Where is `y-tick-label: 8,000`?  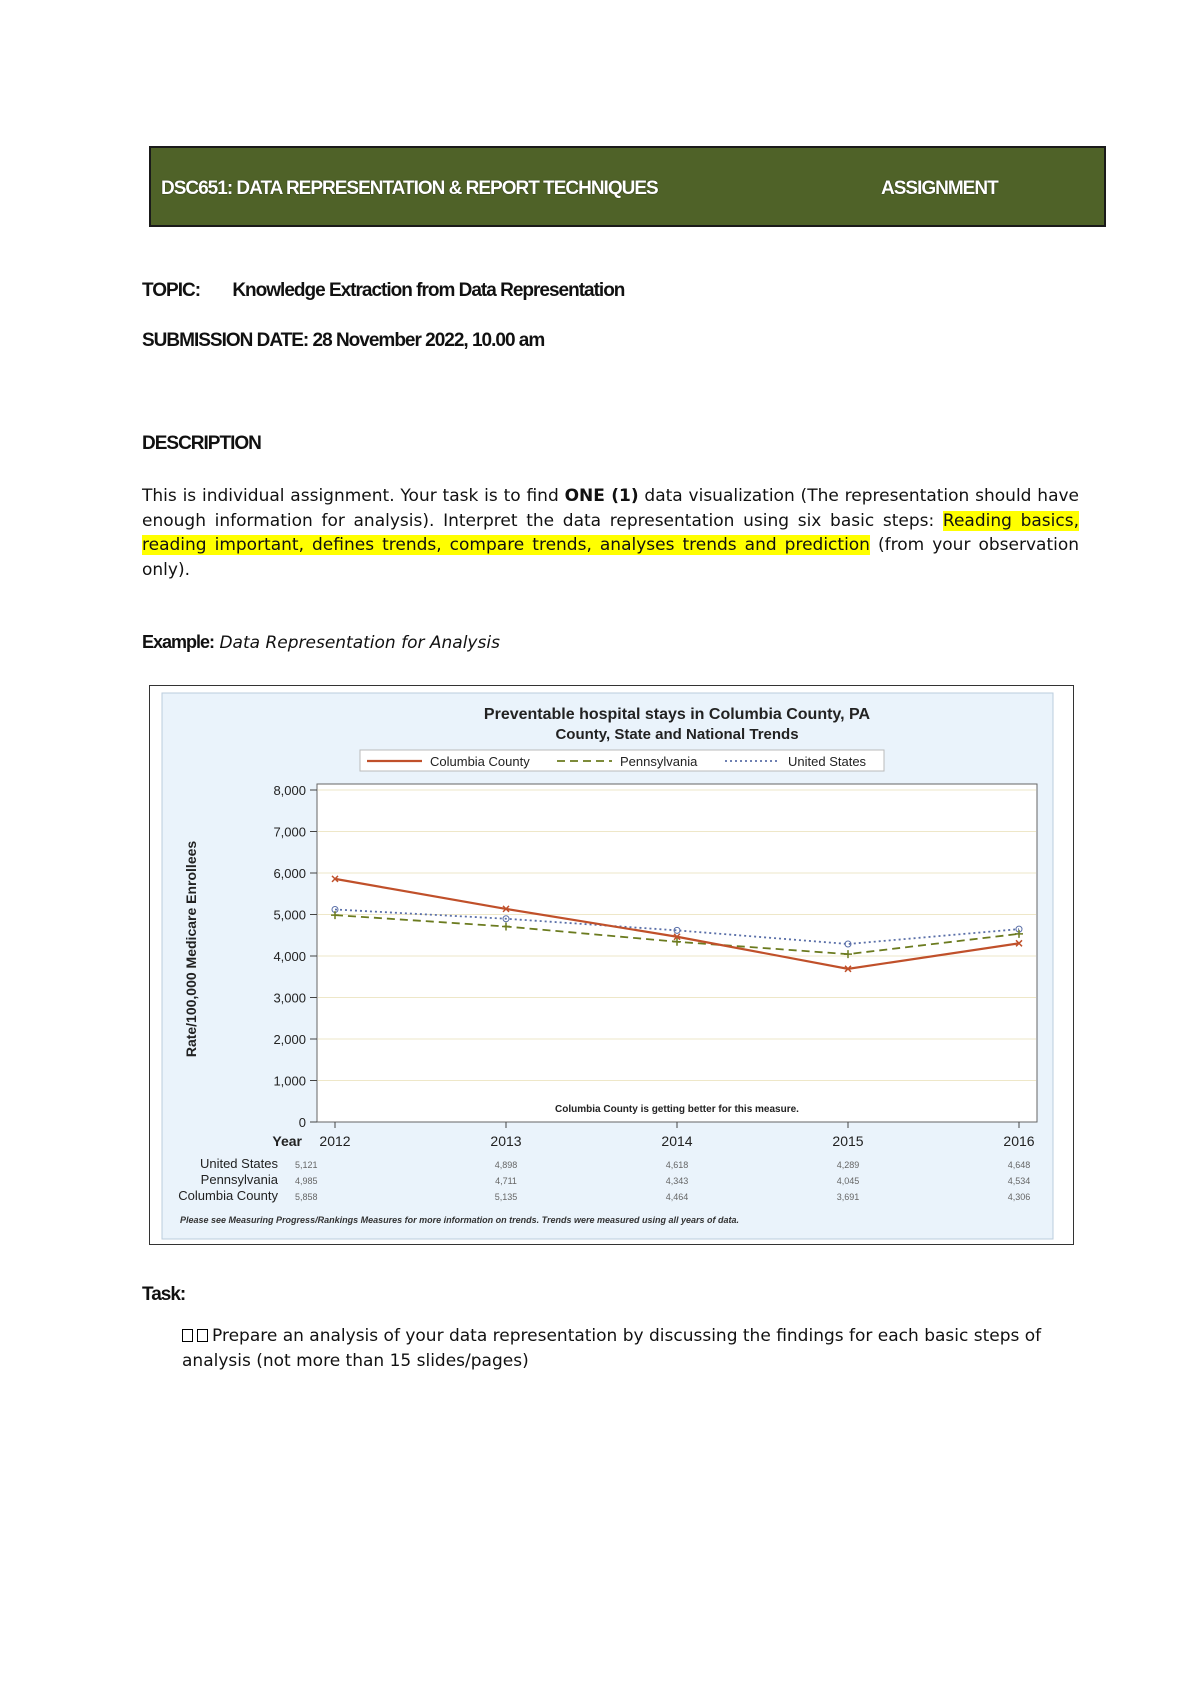 y-tick-label: 8,000 is located at coordinates (289, 790).